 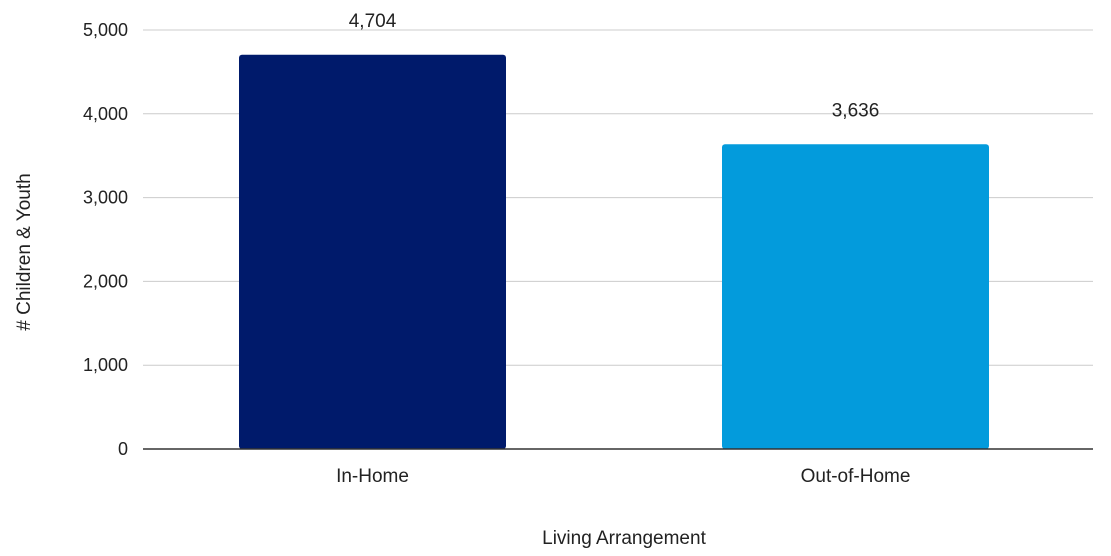 What do you see at coordinates (105, 365) in the screenshot?
I see `y-tick-label: 1,000` at bounding box center [105, 365].